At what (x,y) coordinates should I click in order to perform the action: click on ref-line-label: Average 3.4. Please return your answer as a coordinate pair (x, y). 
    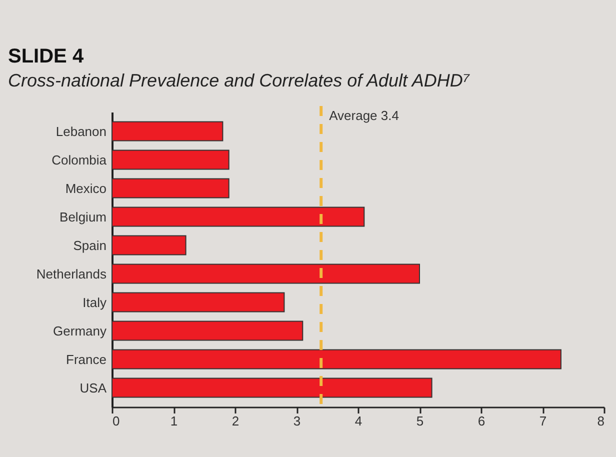
    Looking at the image, I should click on (364, 115).